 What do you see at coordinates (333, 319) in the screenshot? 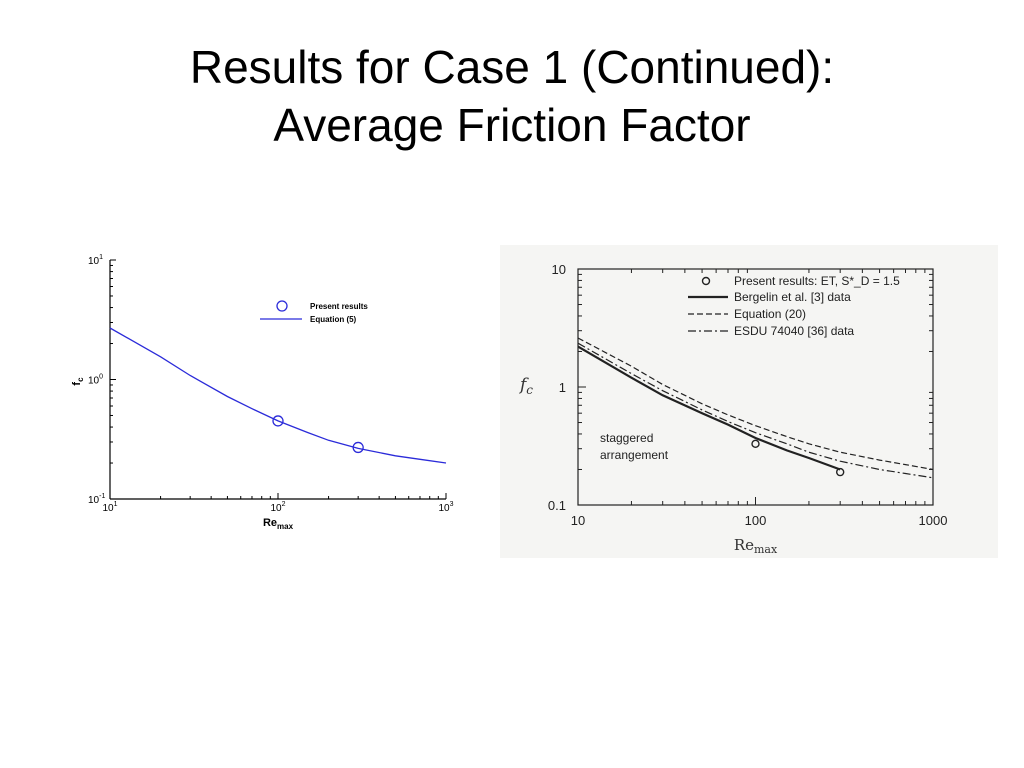
I see `legend-label-equation-5: Equation (5)` at bounding box center [333, 319].